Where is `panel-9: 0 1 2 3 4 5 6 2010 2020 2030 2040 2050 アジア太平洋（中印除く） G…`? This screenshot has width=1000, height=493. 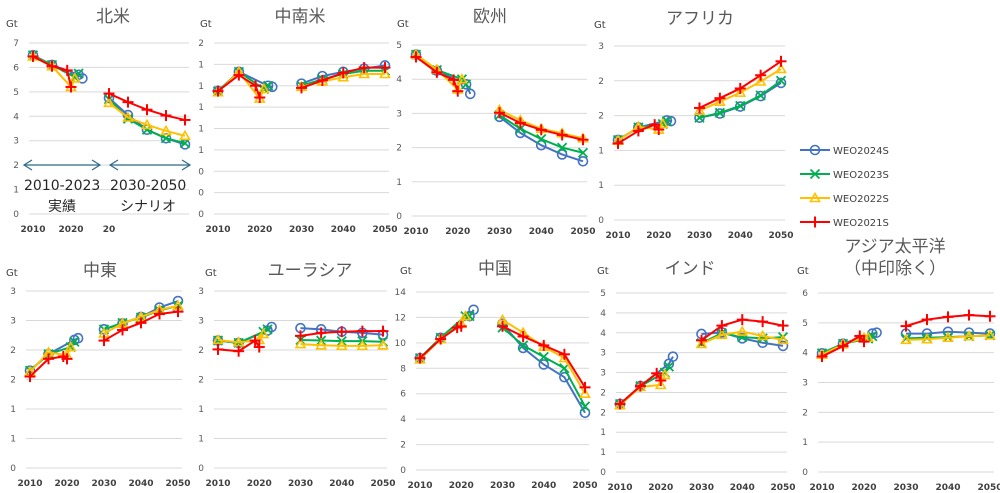 panel-9: 0 1 2 3 4 5 6 2010 2020 2030 2040 2050 アジア太平洋（中印除く） G… is located at coordinates (898, 365).